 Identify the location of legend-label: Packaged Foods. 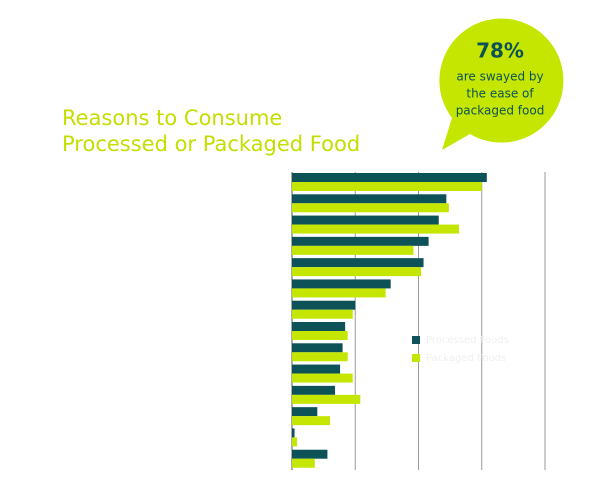
(466, 358).